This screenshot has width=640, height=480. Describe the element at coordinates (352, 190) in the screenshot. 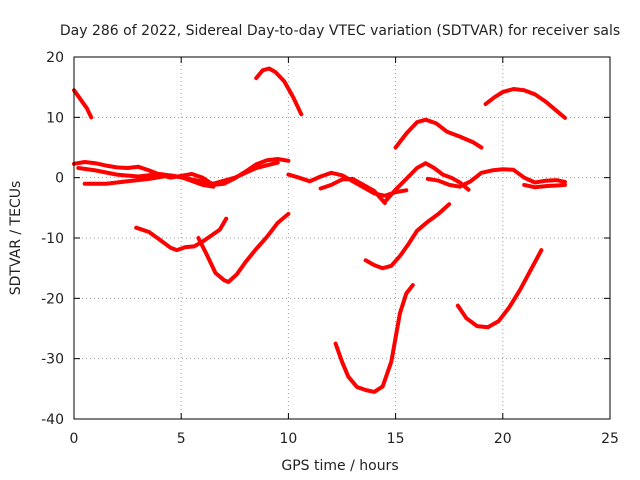

I see `series-baseline-e` at that location.